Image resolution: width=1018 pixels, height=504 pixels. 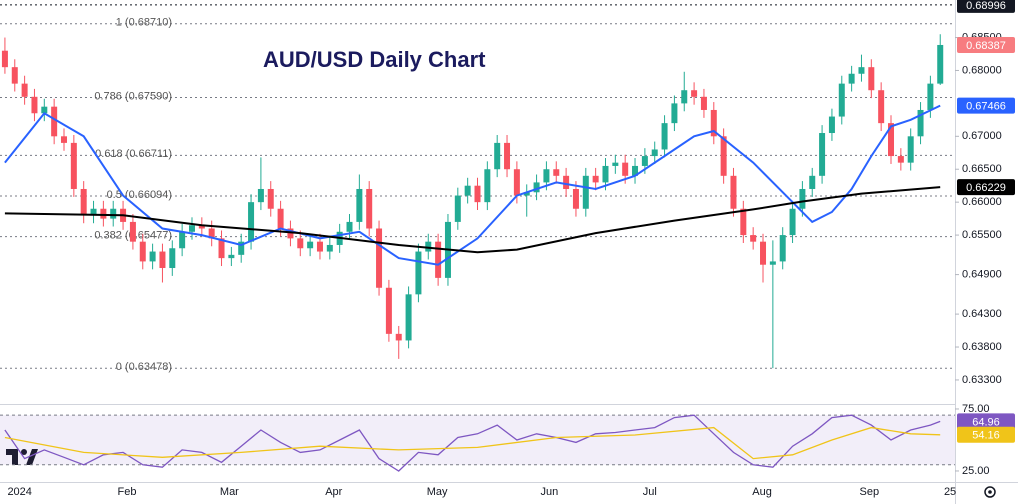 I want to click on y-tick-label: 0.68000, so click(x=982, y=70).